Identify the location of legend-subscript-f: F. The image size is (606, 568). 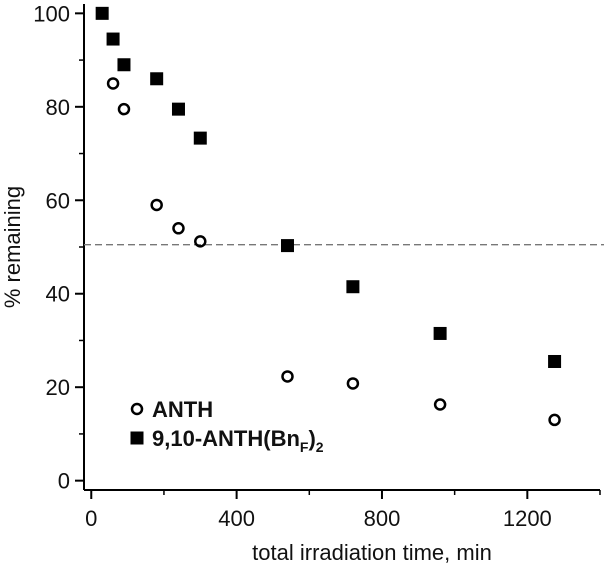
(304, 447).